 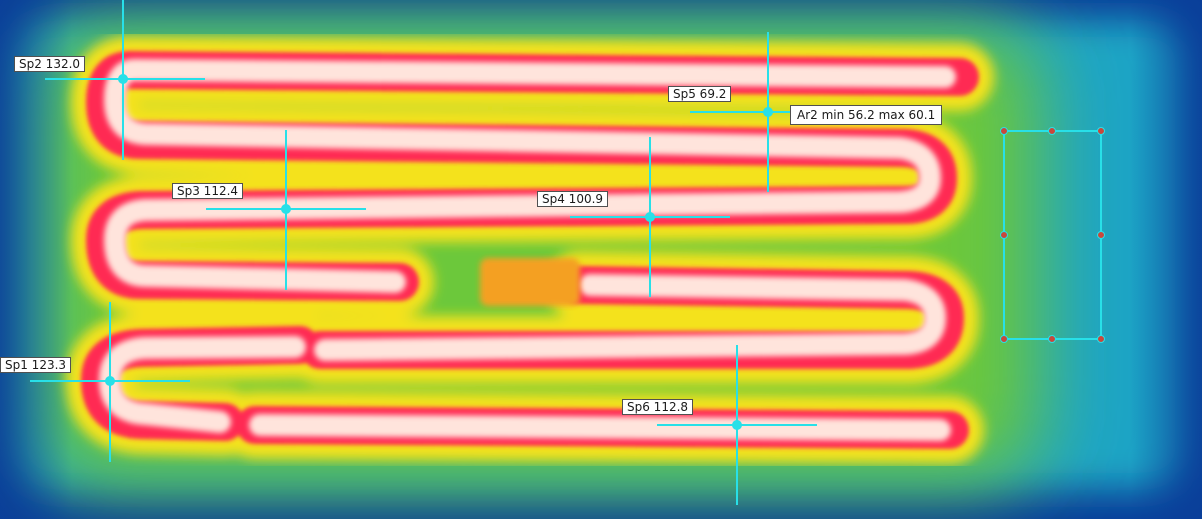 I want to click on sp5-label: Sp5 69.2, so click(x=700, y=94).